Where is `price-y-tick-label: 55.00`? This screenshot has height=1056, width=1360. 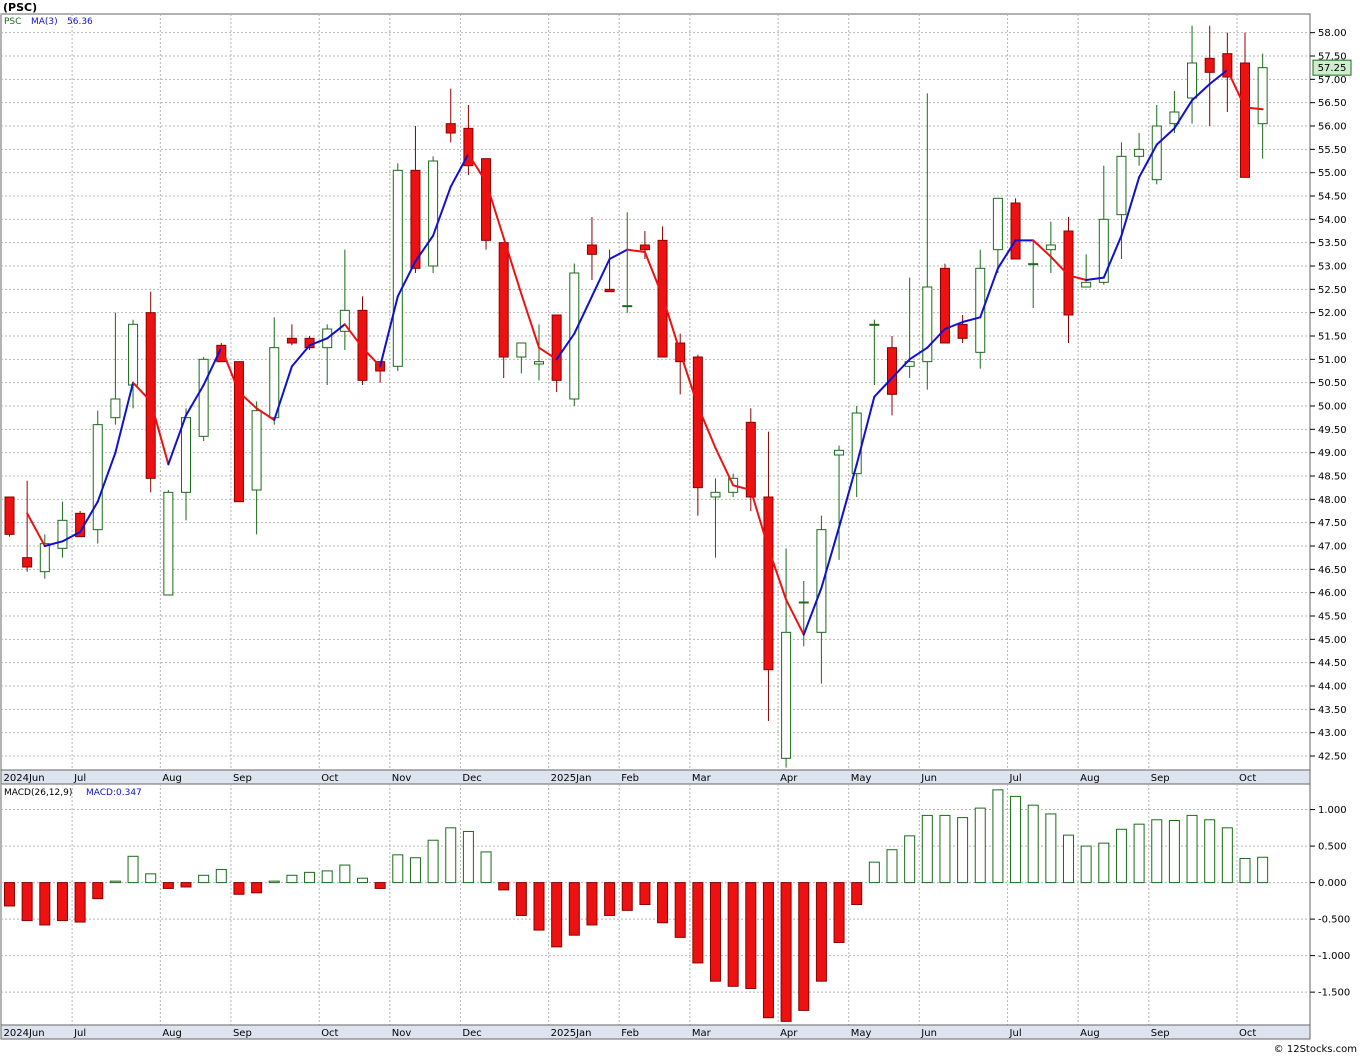
price-y-tick-label: 55.00 is located at coordinates (1332, 173).